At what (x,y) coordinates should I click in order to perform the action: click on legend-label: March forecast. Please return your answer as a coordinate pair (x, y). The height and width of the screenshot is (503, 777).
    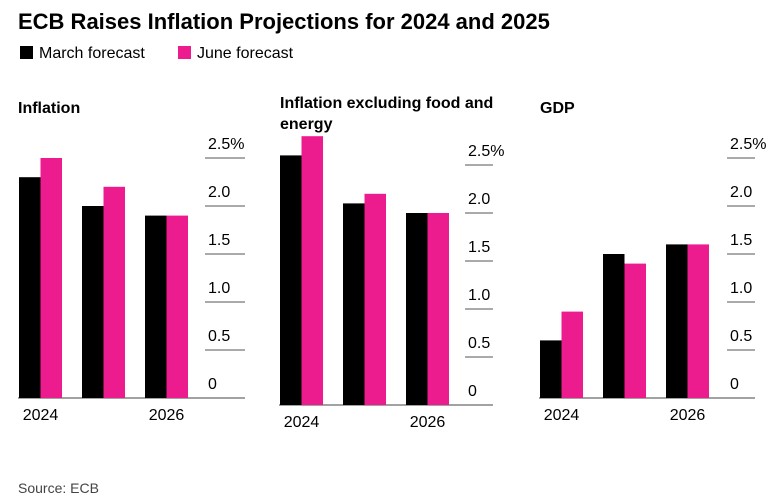
    Looking at the image, I should click on (92, 53).